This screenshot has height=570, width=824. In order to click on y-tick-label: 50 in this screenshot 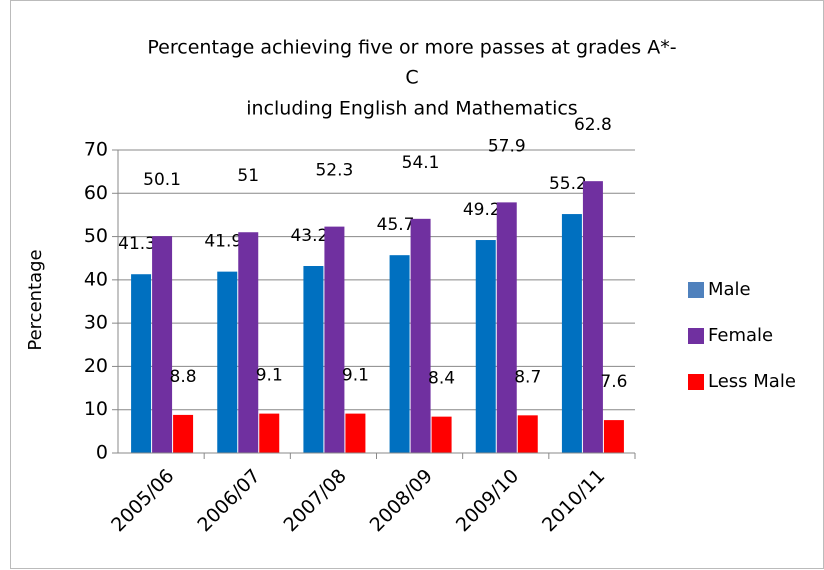, I will do `click(96, 236)`.